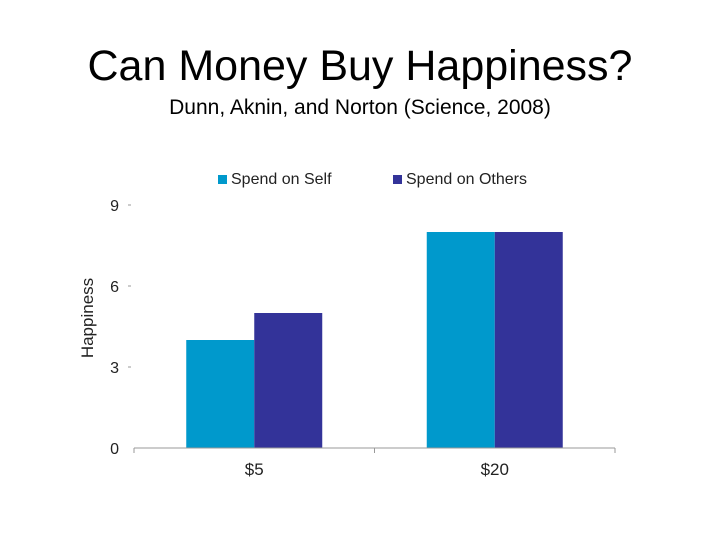 This screenshot has height=540, width=720. What do you see at coordinates (397, 179) in the screenshot?
I see `legend-swatch-others` at bounding box center [397, 179].